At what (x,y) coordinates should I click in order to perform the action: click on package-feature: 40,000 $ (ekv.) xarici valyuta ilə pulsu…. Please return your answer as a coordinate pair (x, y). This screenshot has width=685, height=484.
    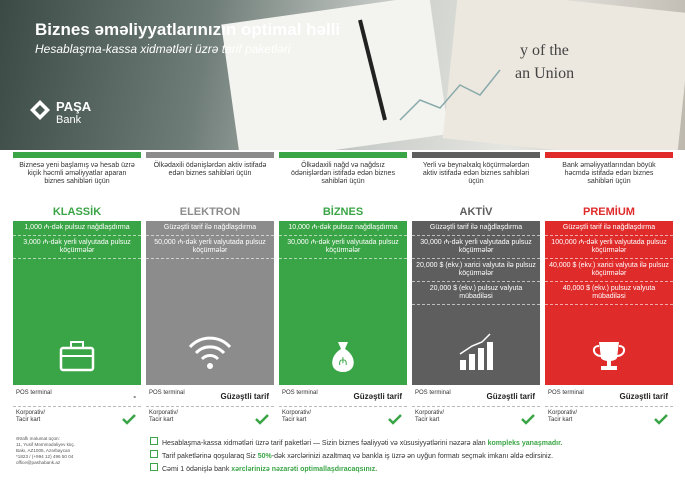
    Looking at the image, I should click on (609, 270).